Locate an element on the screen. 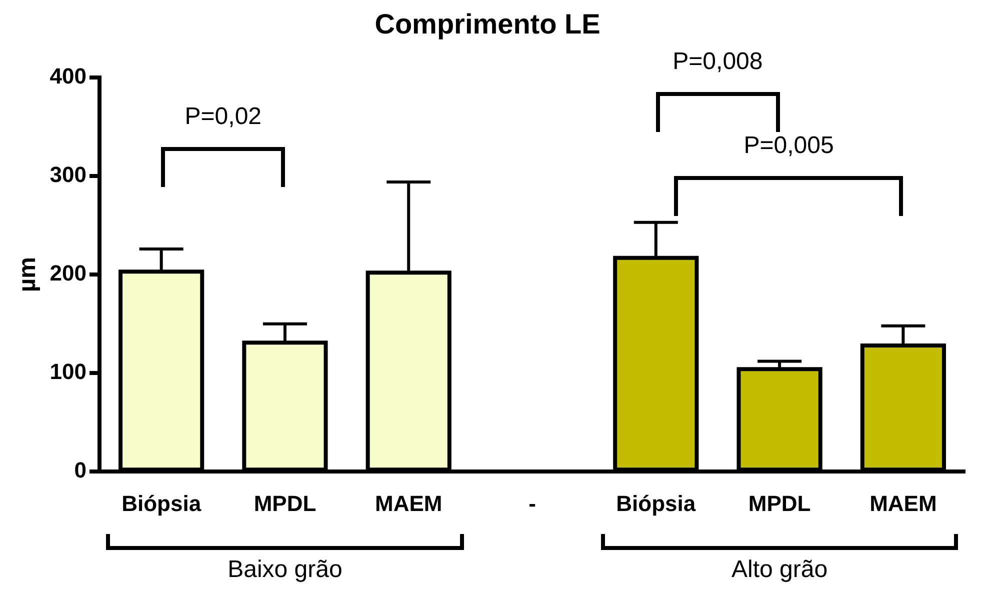 The width and height of the screenshot is (985, 602). annotation: P=0,005 is located at coordinates (789, 146).